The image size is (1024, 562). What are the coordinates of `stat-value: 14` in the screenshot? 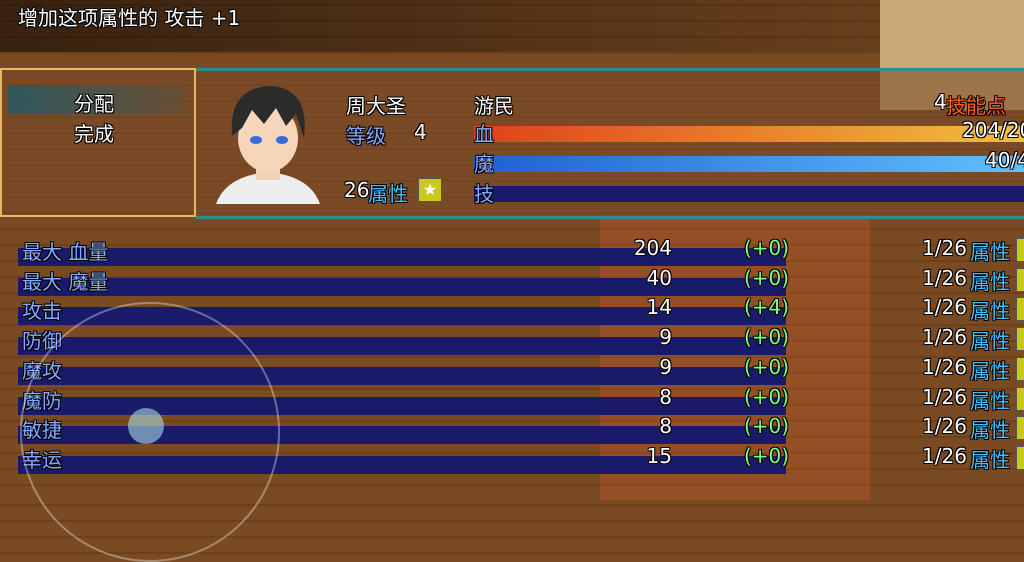 It's located at (659, 307).